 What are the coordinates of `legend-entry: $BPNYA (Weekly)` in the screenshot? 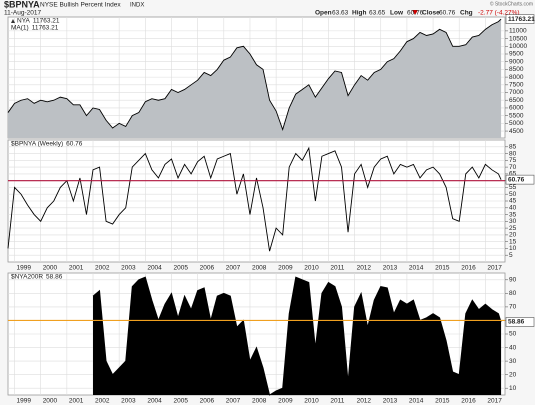 It's located at (37, 144).